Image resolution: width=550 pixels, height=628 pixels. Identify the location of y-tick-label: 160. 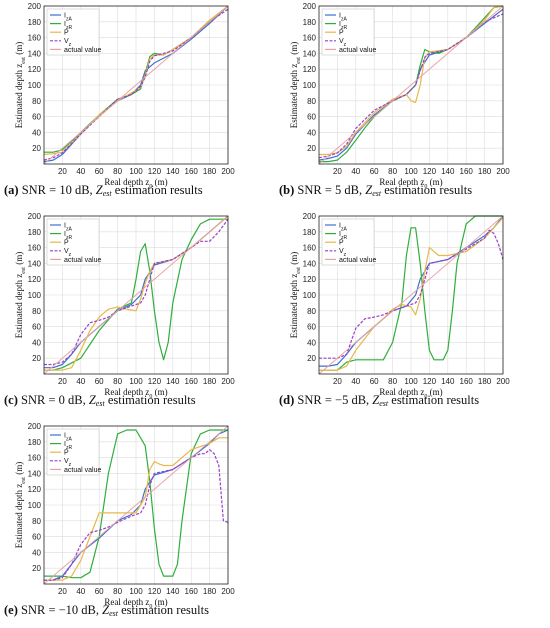
(310, 248).